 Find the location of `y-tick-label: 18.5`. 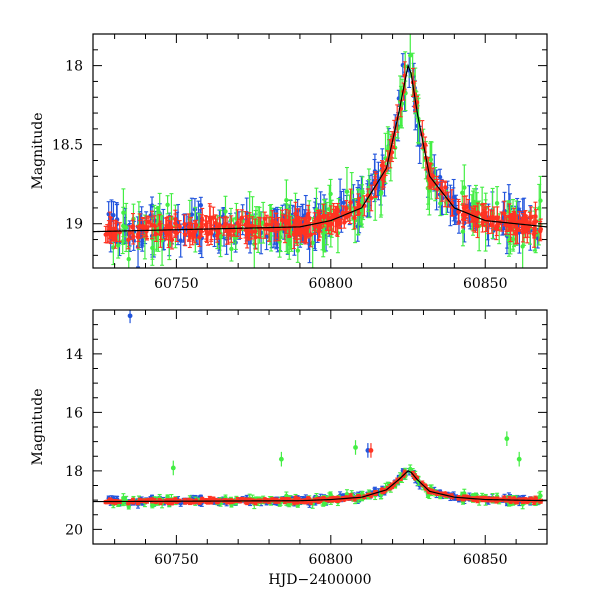

y-tick-label: 18.5 is located at coordinates (67, 146).